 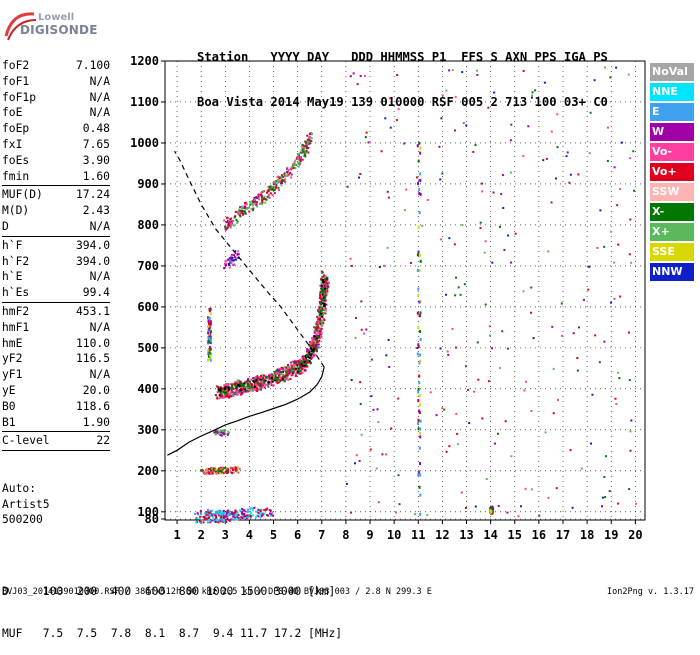 I want to click on x-tick-label: 17, so click(x=563, y=535).